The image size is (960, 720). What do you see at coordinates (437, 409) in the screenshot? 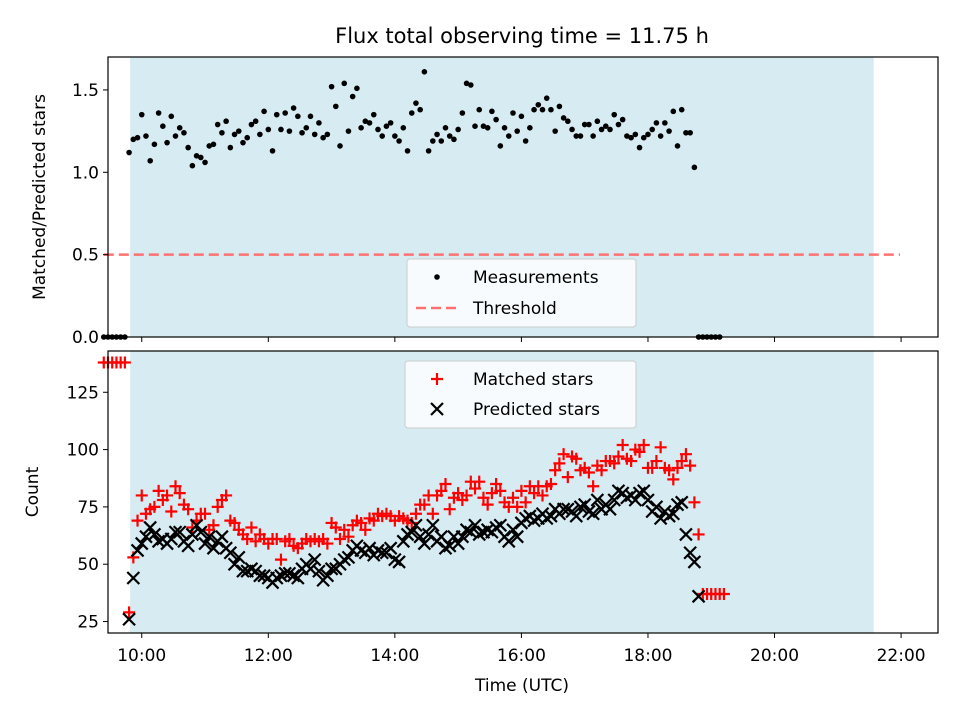
I see `legend-predicted-marker` at bounding box center [437, 409].